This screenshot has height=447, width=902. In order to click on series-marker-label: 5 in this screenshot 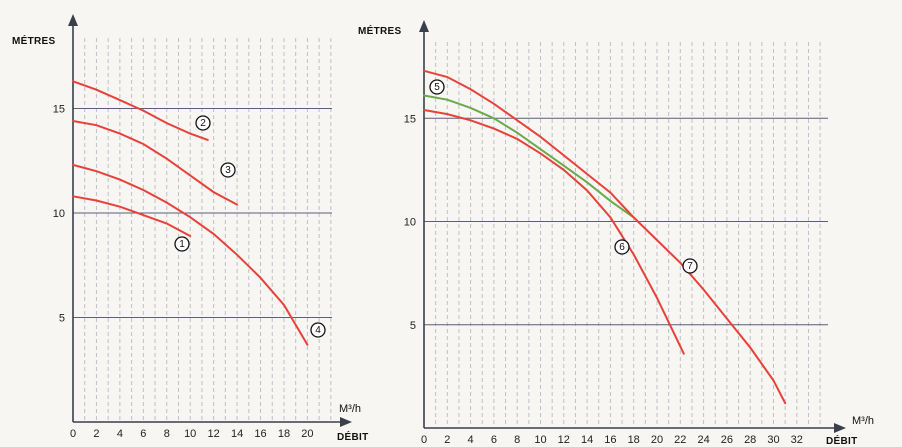, I will do `click(437, 87)`.